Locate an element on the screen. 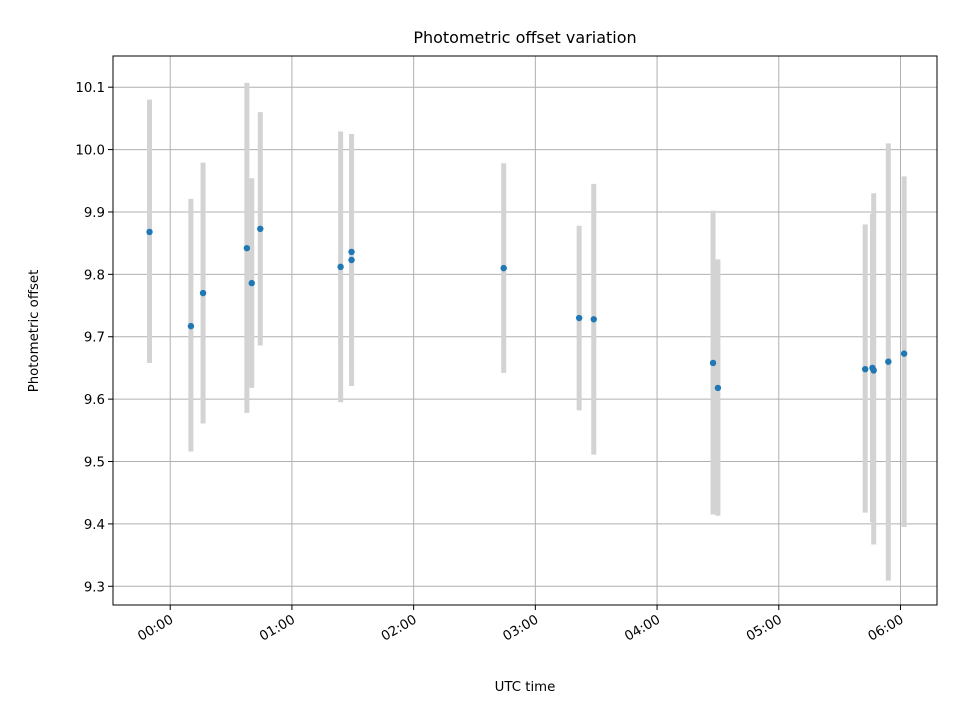  y-tick-label: 9.9 is located at coordinates (94, 213).